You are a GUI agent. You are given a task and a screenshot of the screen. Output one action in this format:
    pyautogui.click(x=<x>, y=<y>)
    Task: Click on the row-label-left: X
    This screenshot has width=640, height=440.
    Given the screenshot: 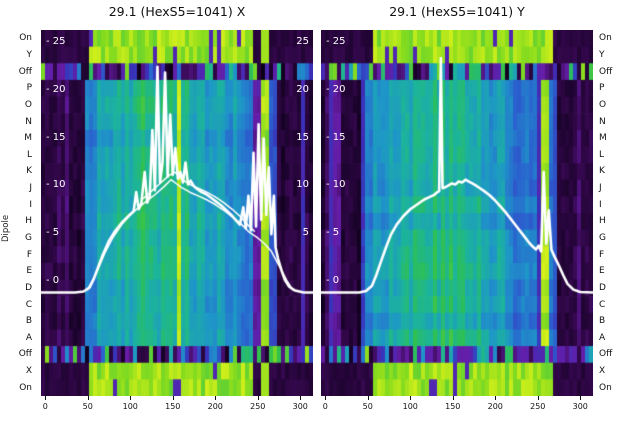 What is the action you would take?
    pyautogui.click(x=28, y=371)
    